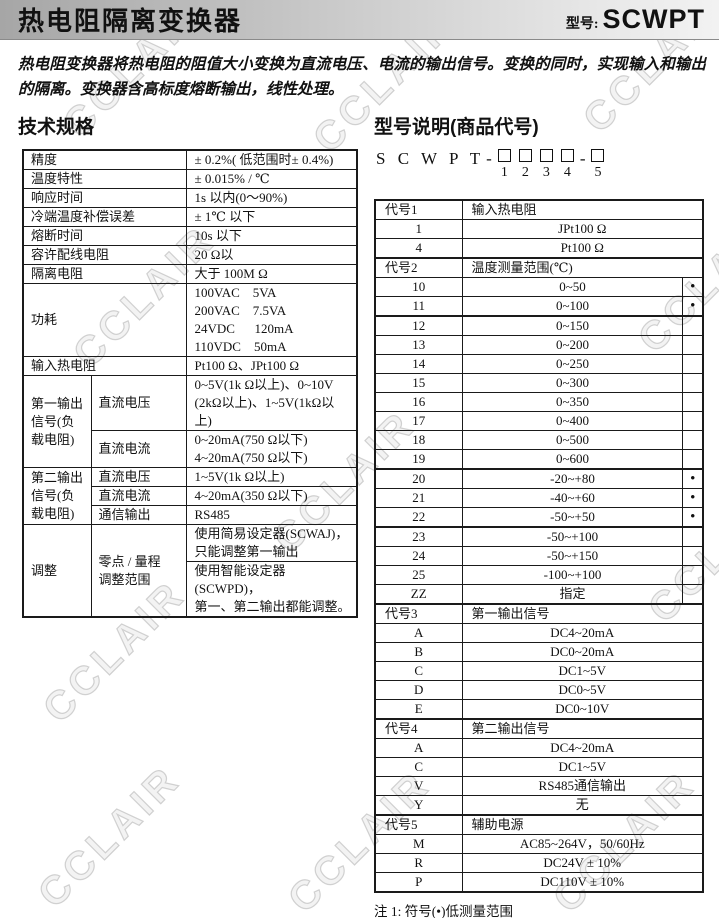  I want to click on code-prefix: S C W P T, so click(430, 158).